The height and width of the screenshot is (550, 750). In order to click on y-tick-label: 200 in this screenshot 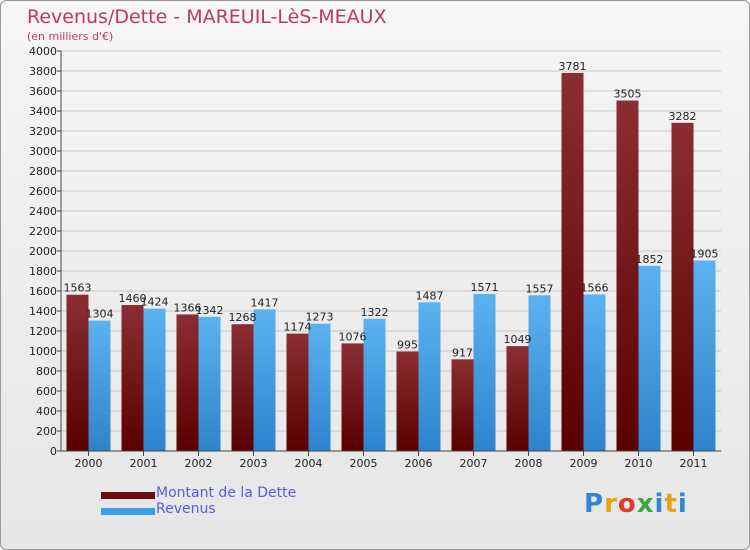, I will do `click(46, 431)`.